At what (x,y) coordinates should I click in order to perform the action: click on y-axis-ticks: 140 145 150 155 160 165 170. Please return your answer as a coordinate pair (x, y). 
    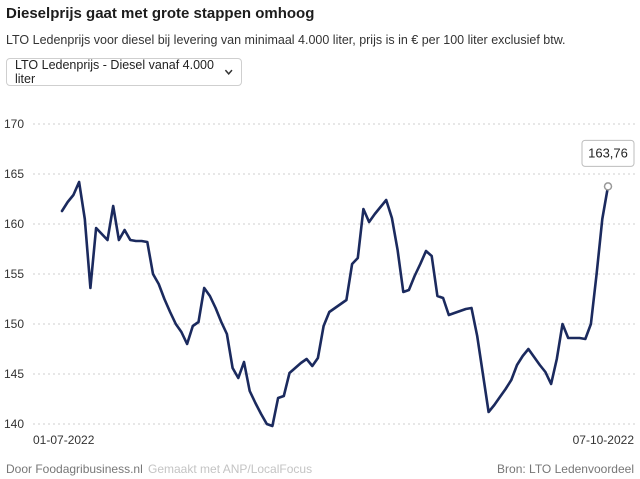
    Looking at the image, I should click on (14, 274).